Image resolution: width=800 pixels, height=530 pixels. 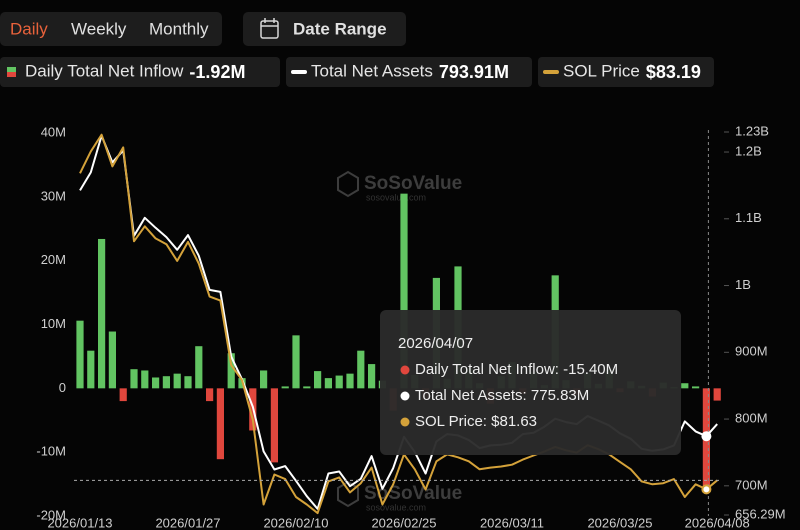 I want to click on x-tick-label: 2026/02/25, so click(x=403, y=522).